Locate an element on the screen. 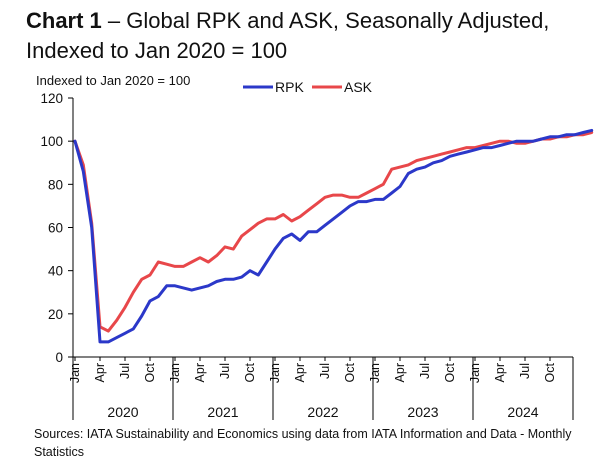 Image resolution: width=610 pixels, height=463 pixels. y-tick-label: 20 is located at coordinates (55, 314).